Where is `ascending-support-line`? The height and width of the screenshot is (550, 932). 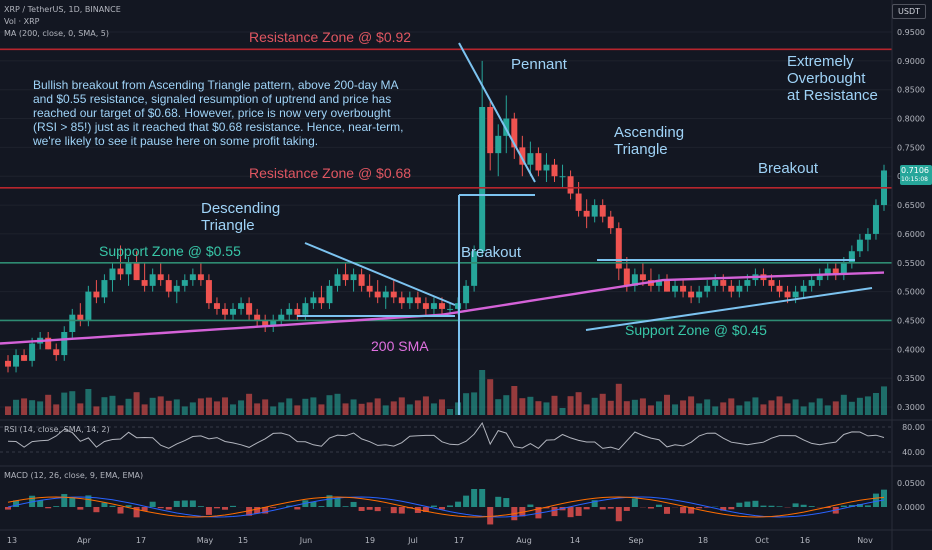
ascending-support-line is located at coordinates (729, 309).